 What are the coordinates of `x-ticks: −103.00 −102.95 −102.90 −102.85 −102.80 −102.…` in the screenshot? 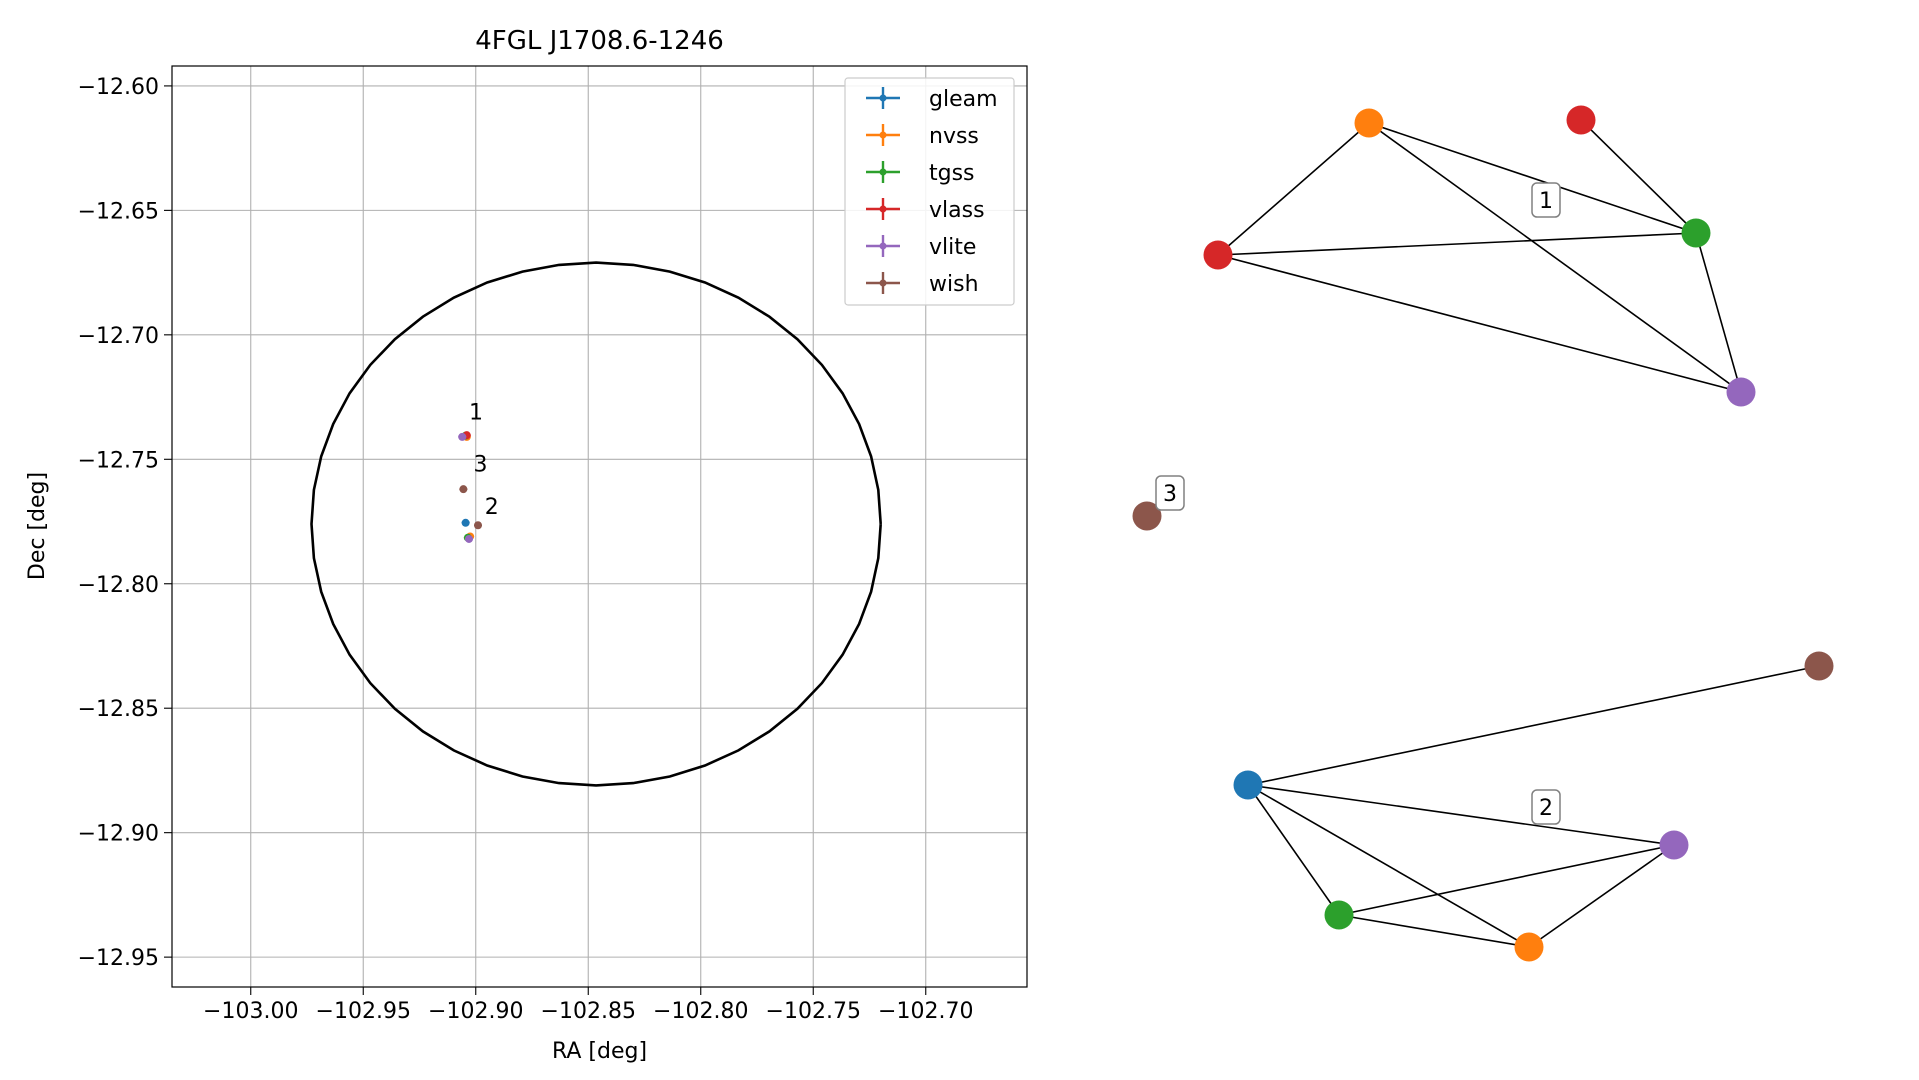 It's located at (588, 1005).